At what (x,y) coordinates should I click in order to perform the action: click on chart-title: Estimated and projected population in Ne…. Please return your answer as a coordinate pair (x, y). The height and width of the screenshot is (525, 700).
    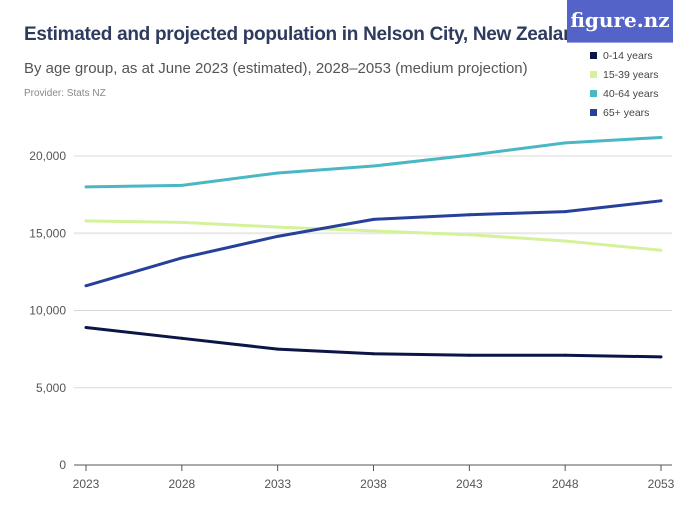
    Looking at the image, I should click on (305, 34).